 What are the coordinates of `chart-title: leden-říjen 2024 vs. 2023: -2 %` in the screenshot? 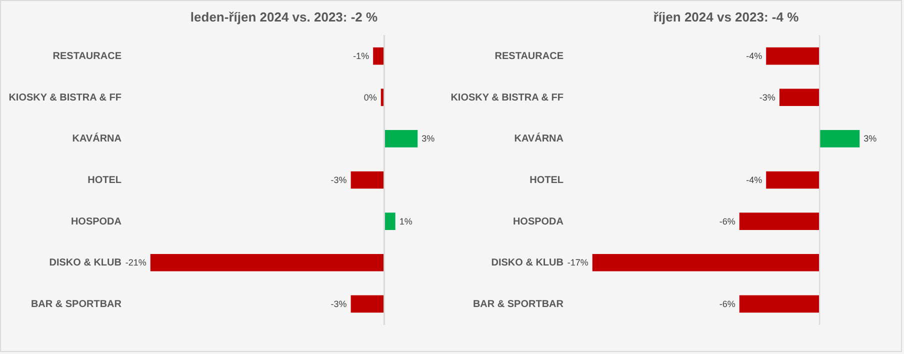 It's located at (284, 17).